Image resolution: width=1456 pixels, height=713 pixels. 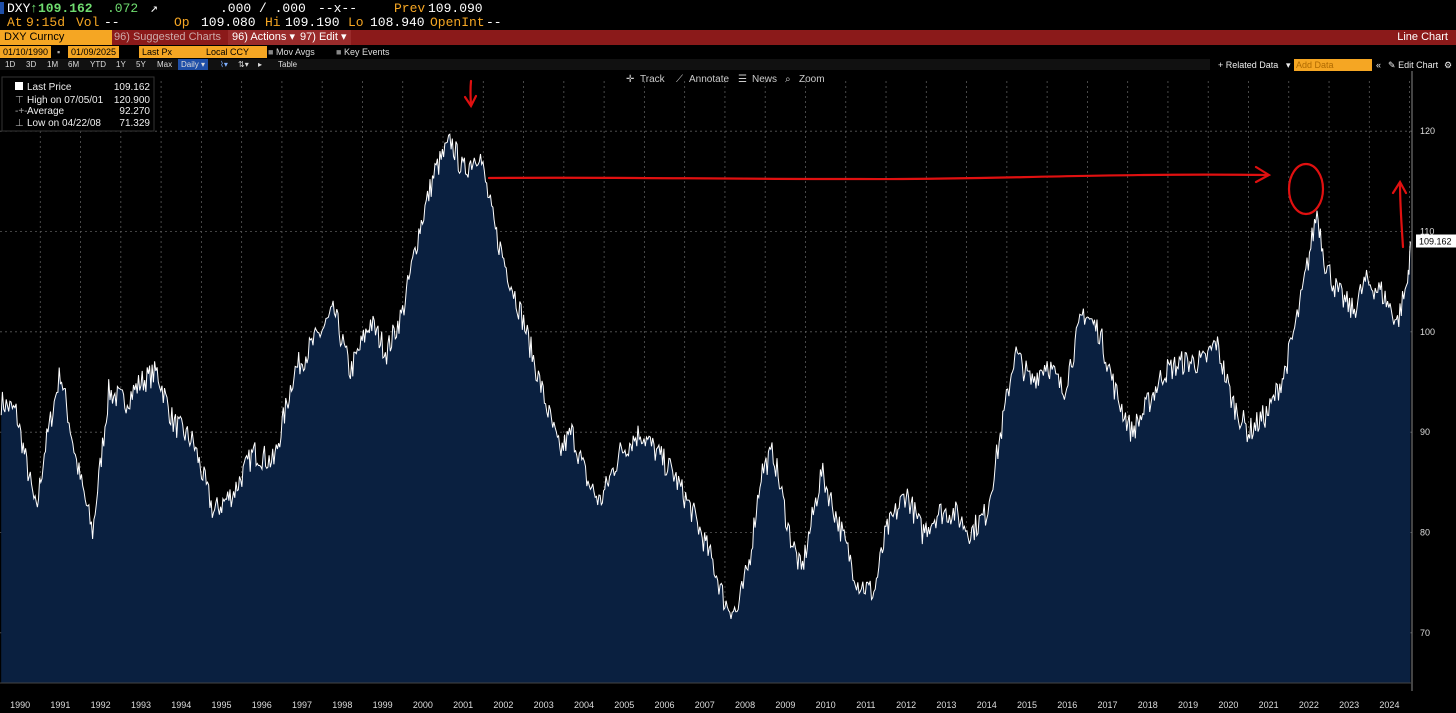 I want to click on last-value-label: 109.162, so click(x=1435, y=242).